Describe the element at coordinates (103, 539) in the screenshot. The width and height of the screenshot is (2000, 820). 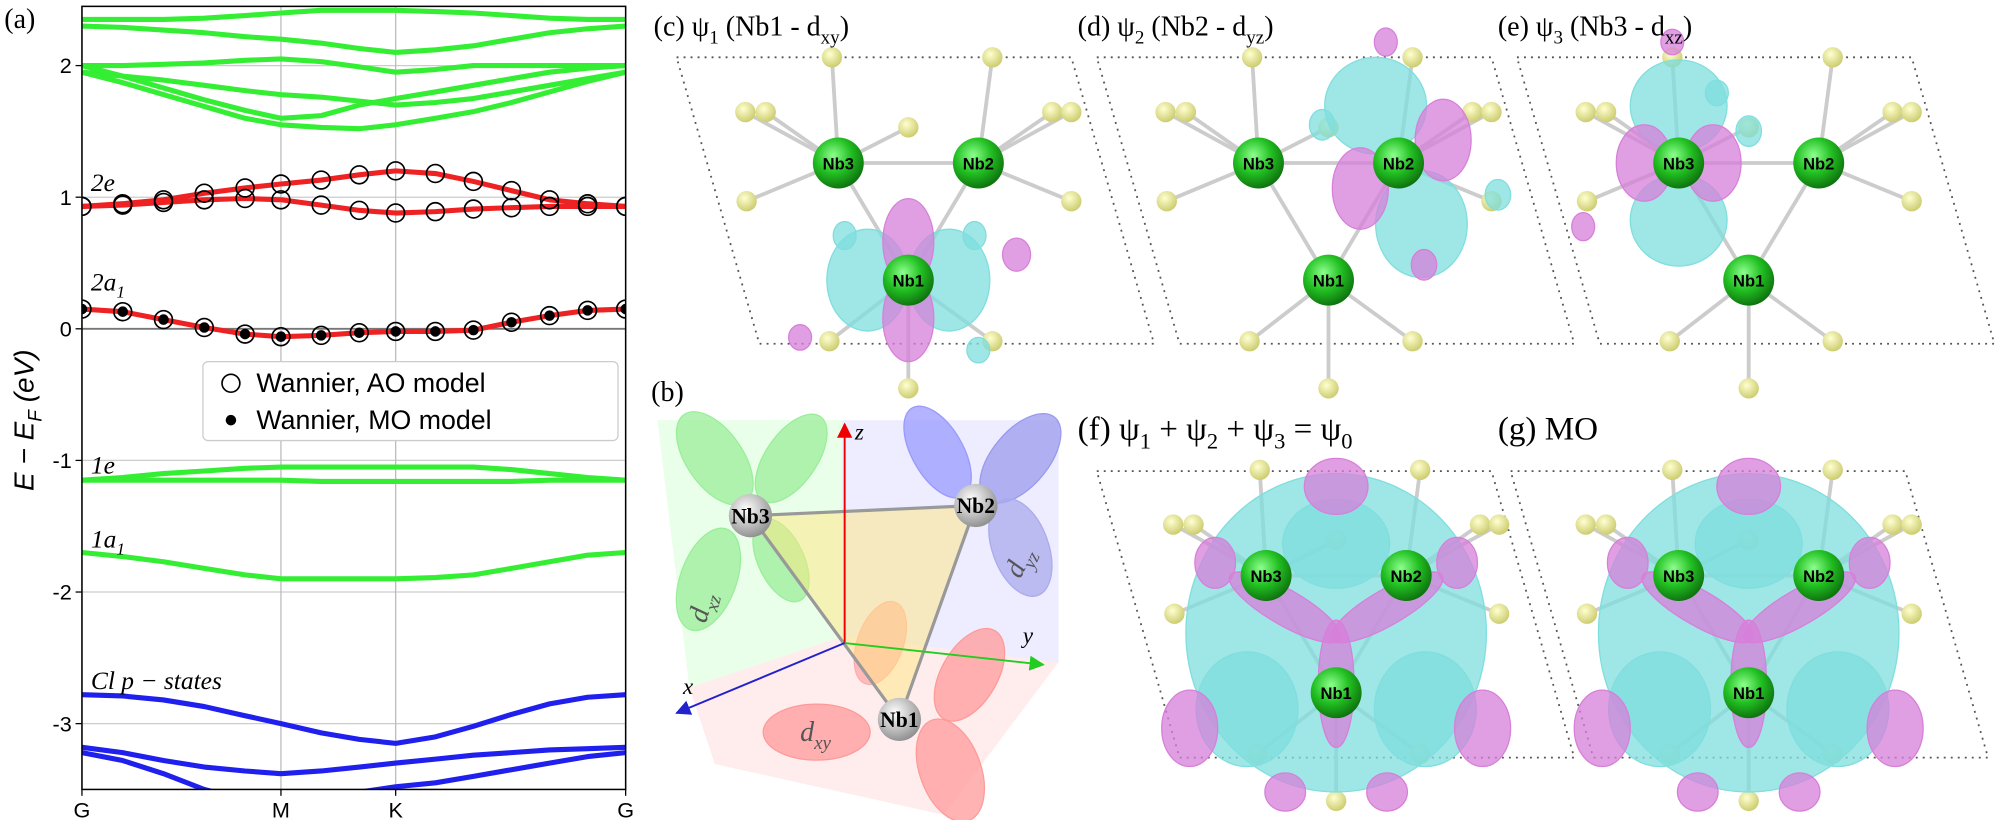
I see `text-part: 1a` at that location.